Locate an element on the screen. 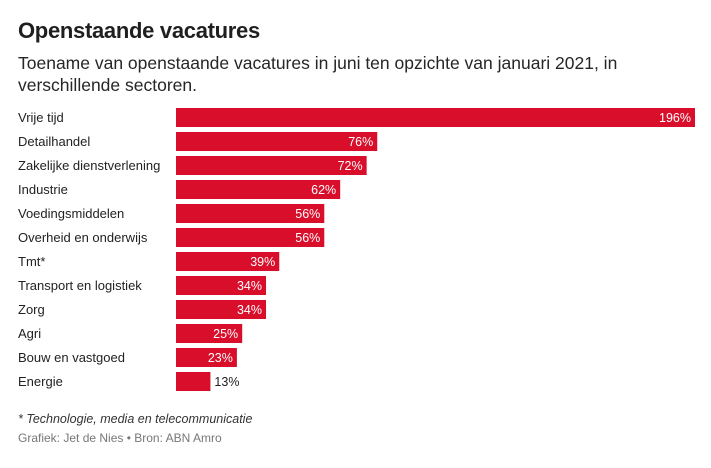  category-label: Detailhandel is located at coordinates (54, 141).